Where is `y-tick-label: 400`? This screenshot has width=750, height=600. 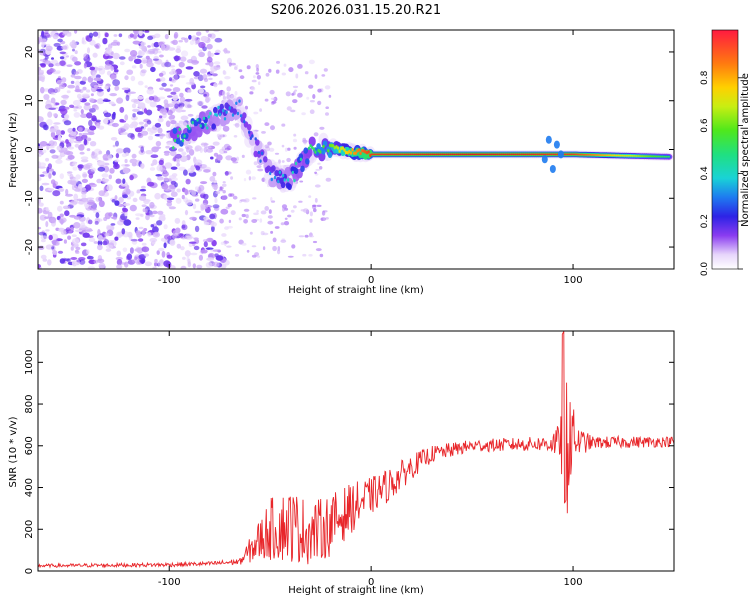 y-tick-label: 400 is located at coordinates (29, 487).